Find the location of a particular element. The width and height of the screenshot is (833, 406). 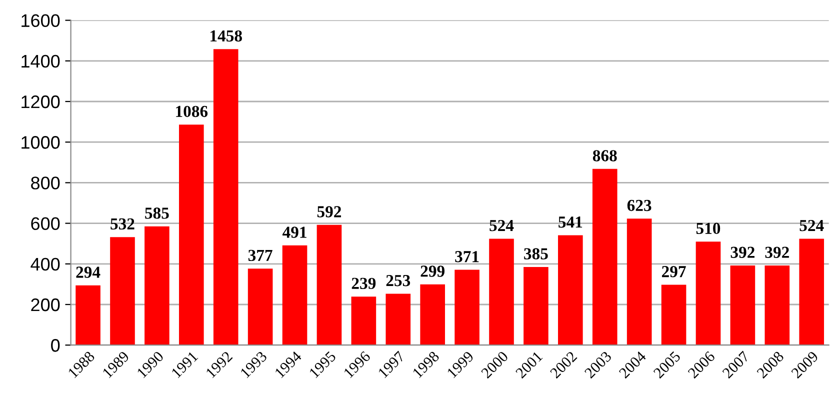

data-label: 532 is located at coordinates (122, 224).